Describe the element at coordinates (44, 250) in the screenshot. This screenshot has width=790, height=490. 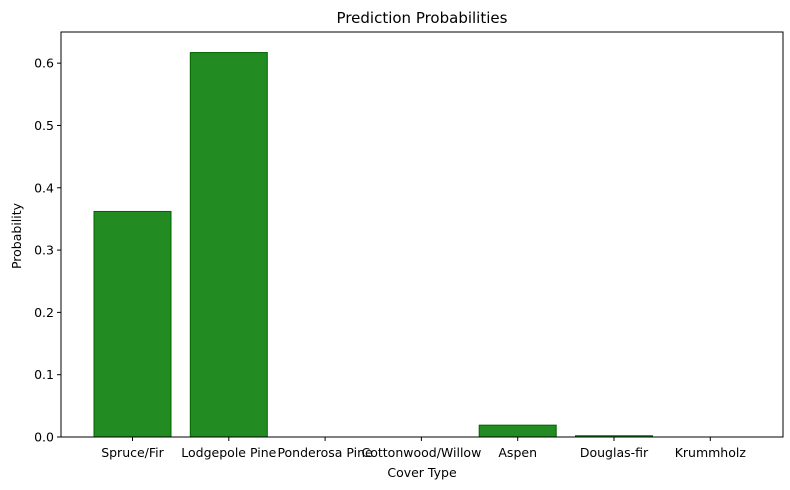
I see `y-tick-label: 0.3` at that location.